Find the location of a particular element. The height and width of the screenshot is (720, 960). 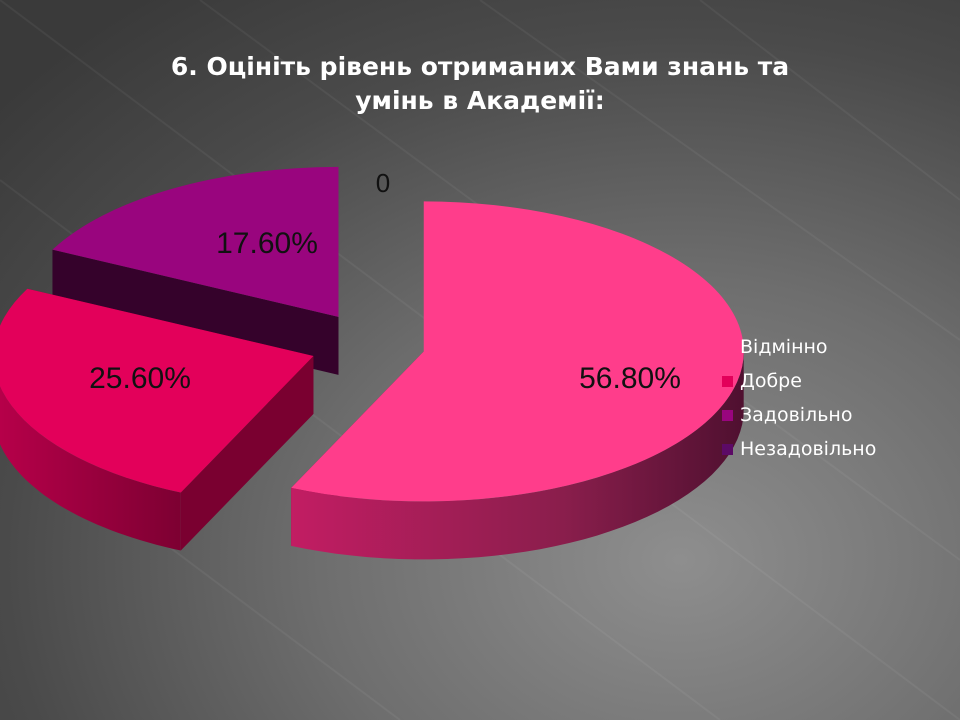

pie-slice-dobre is located at coordinates (157, 390).